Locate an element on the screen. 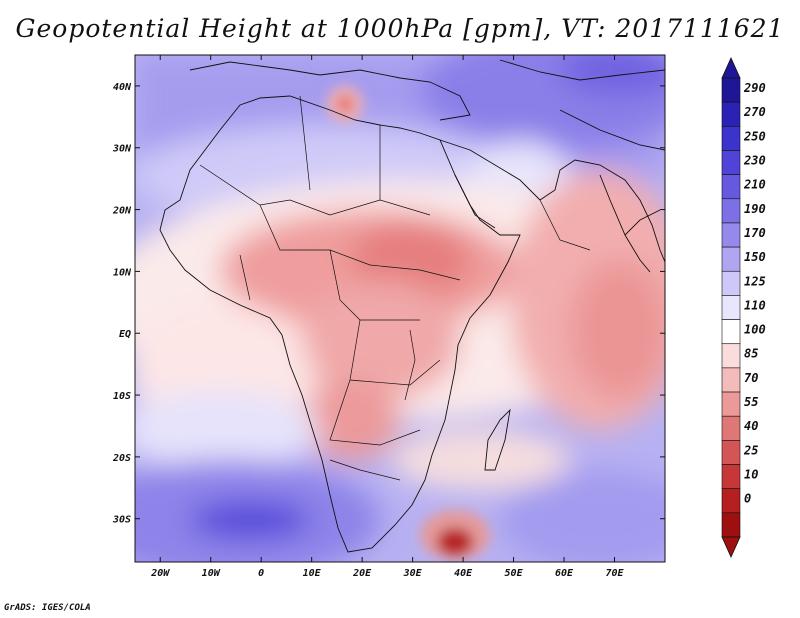 This screenshot has height=618, width=800. colorbar-bottom-arrow is located at coordinates (731, 547).